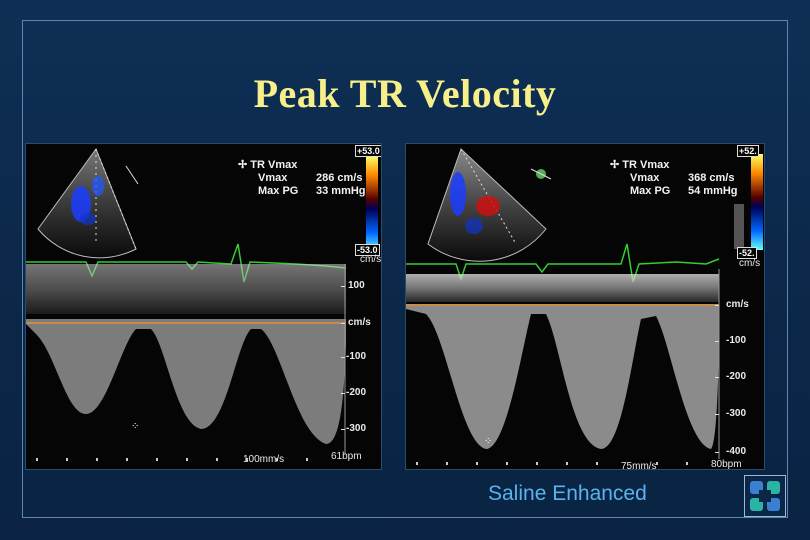  What do you see at coordinates (368, 151) in the screenshot?
I see `left-scale-top: +53.0` at bounding box center [368, 151].